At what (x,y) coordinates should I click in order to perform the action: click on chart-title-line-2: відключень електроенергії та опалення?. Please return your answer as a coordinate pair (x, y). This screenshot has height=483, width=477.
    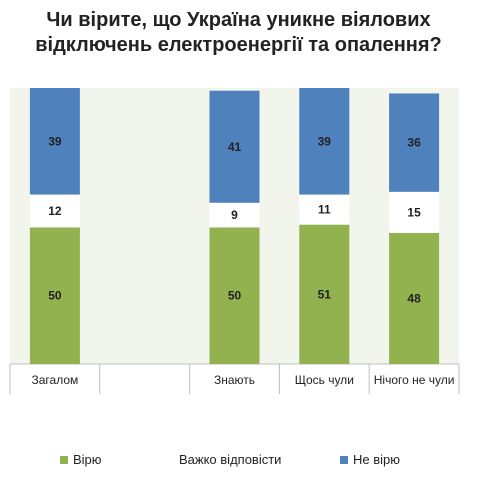
    Looking at the image, I should click on (238, 45).